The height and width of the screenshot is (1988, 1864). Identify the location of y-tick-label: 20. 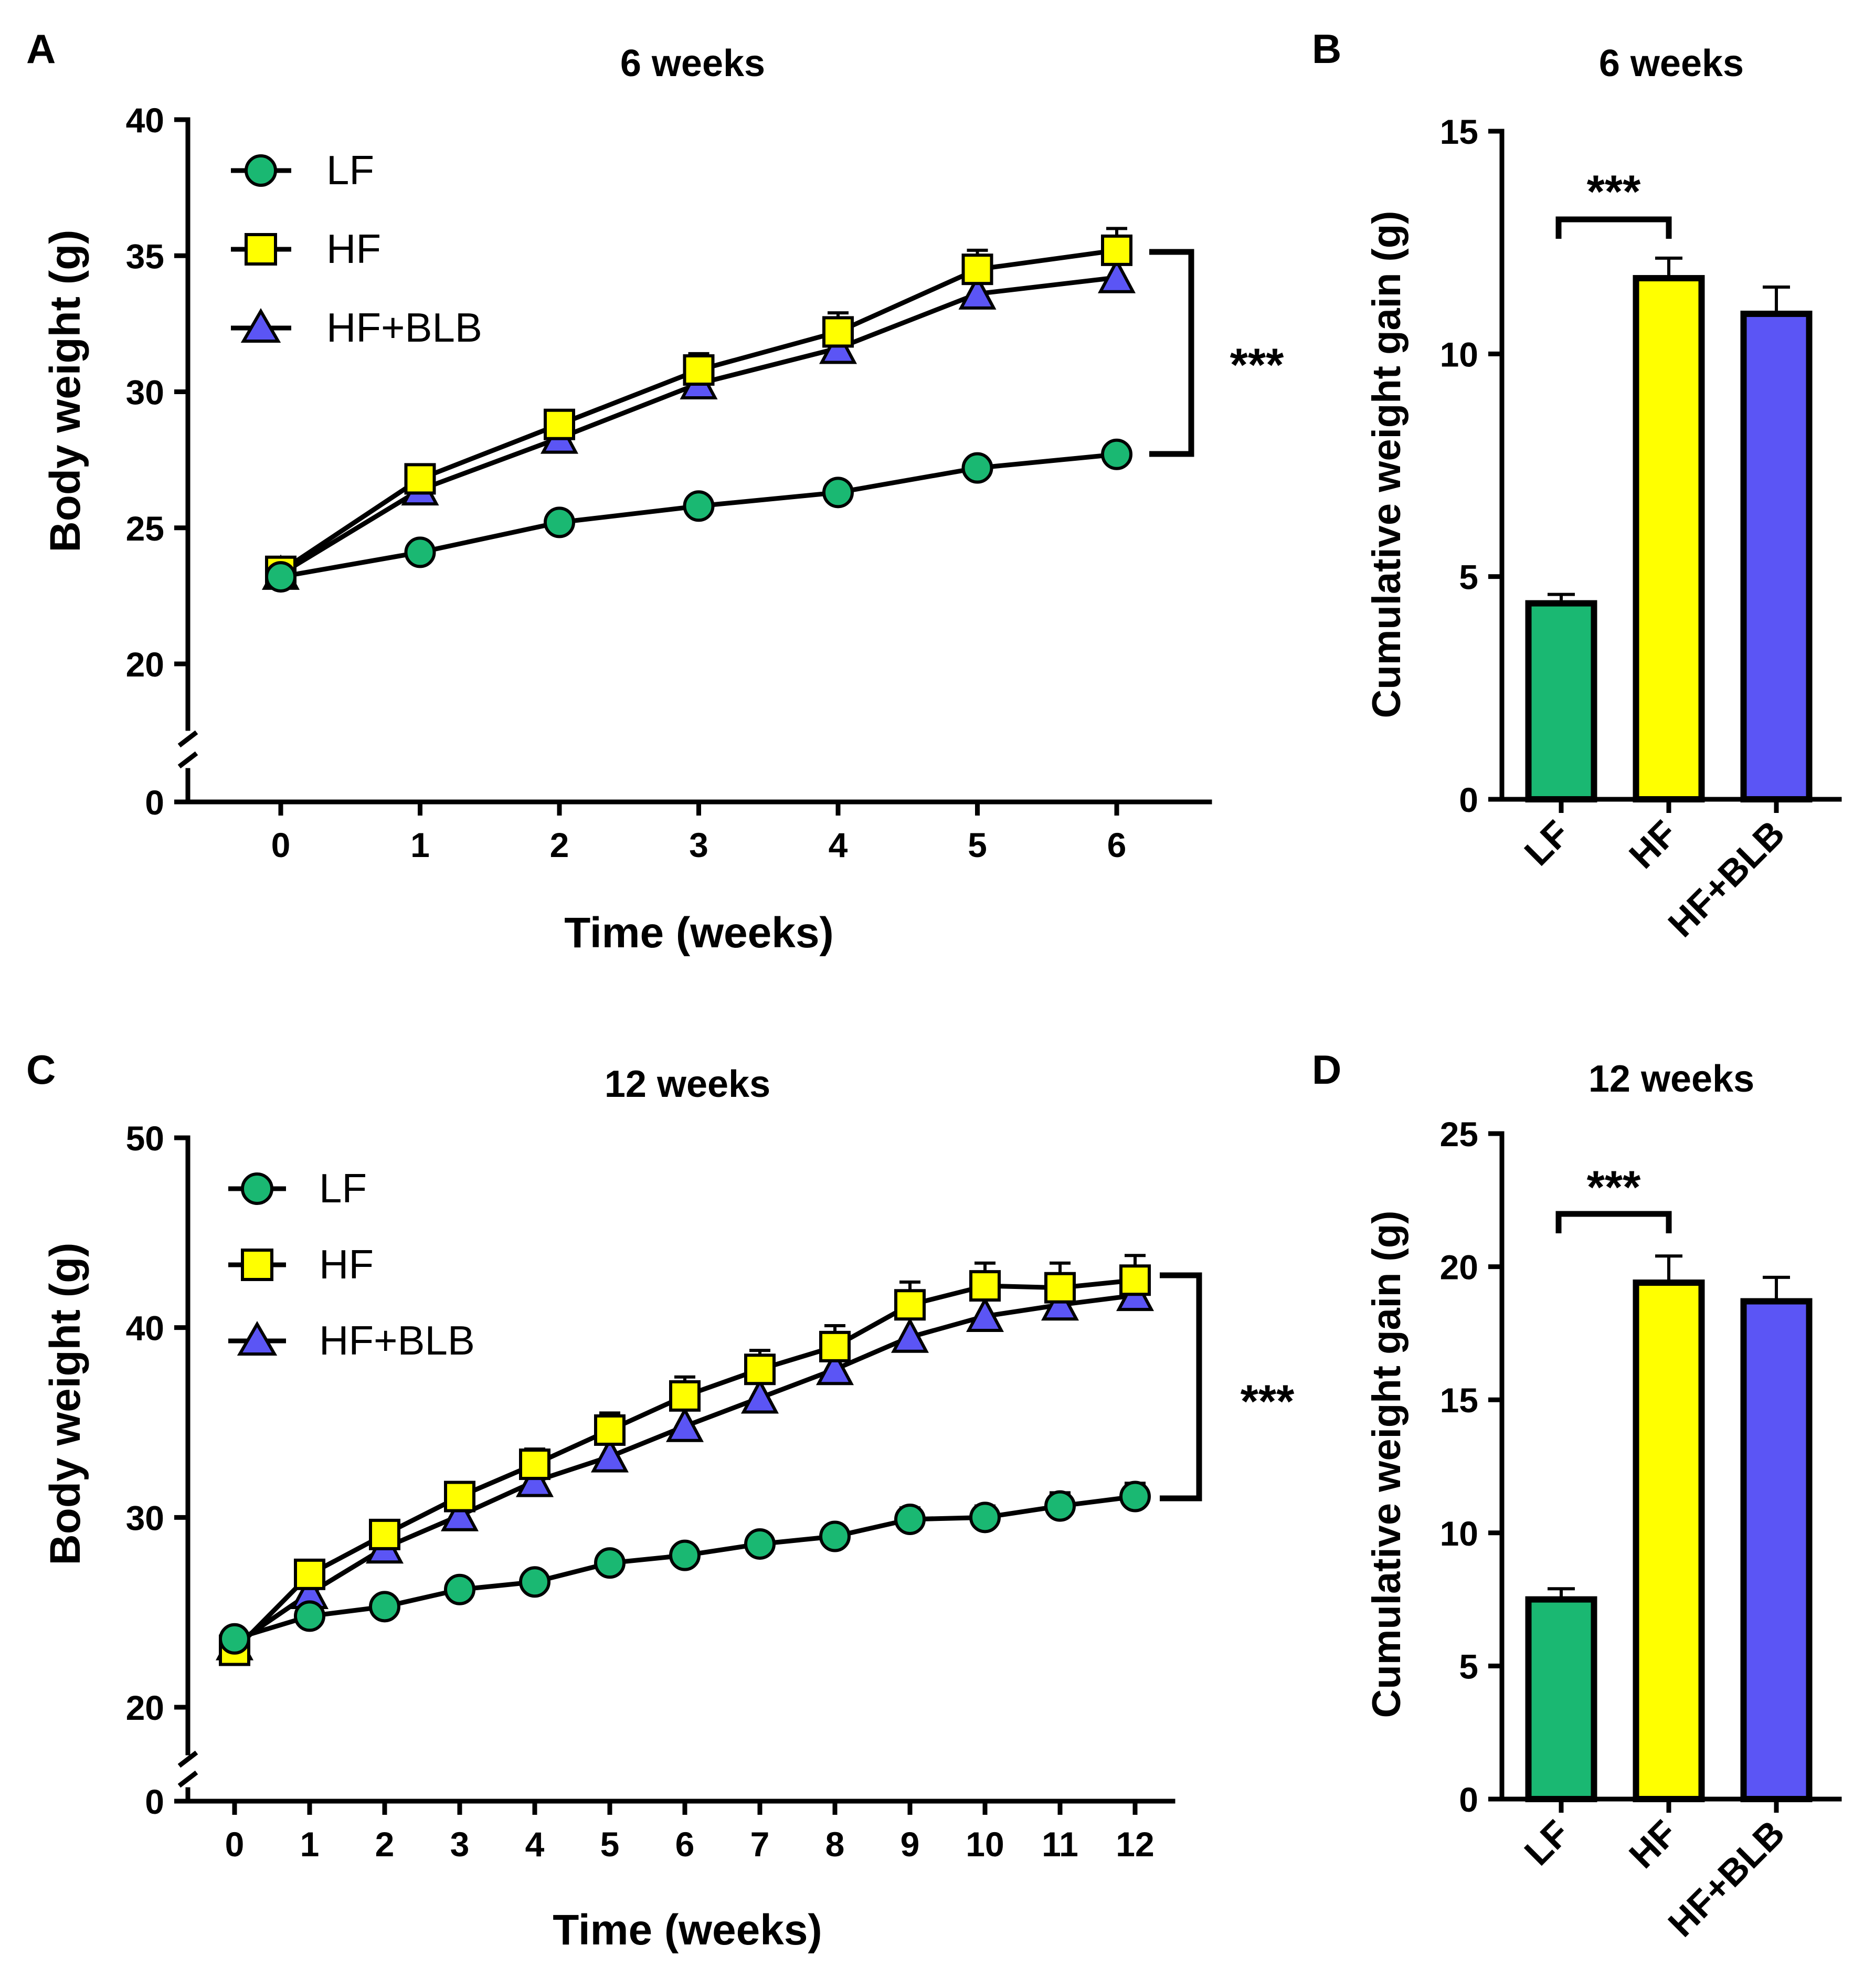
(145, 1707).